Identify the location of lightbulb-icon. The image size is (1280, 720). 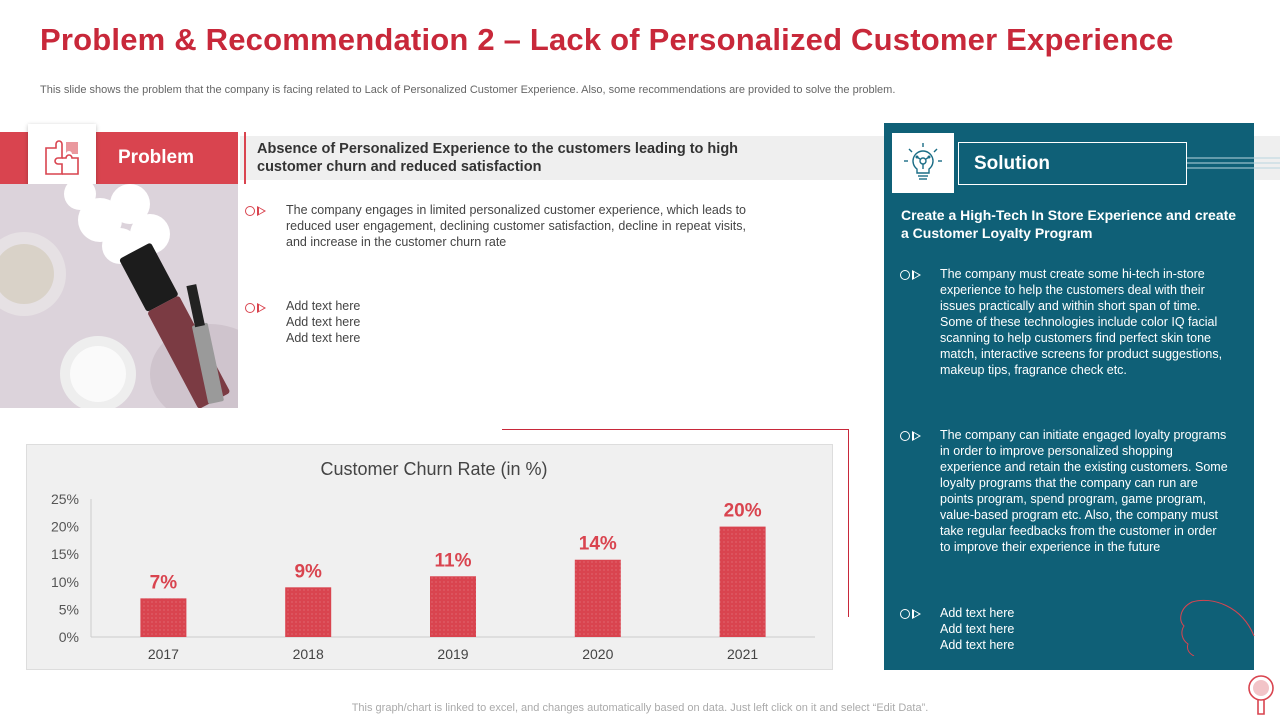
(923, 161).